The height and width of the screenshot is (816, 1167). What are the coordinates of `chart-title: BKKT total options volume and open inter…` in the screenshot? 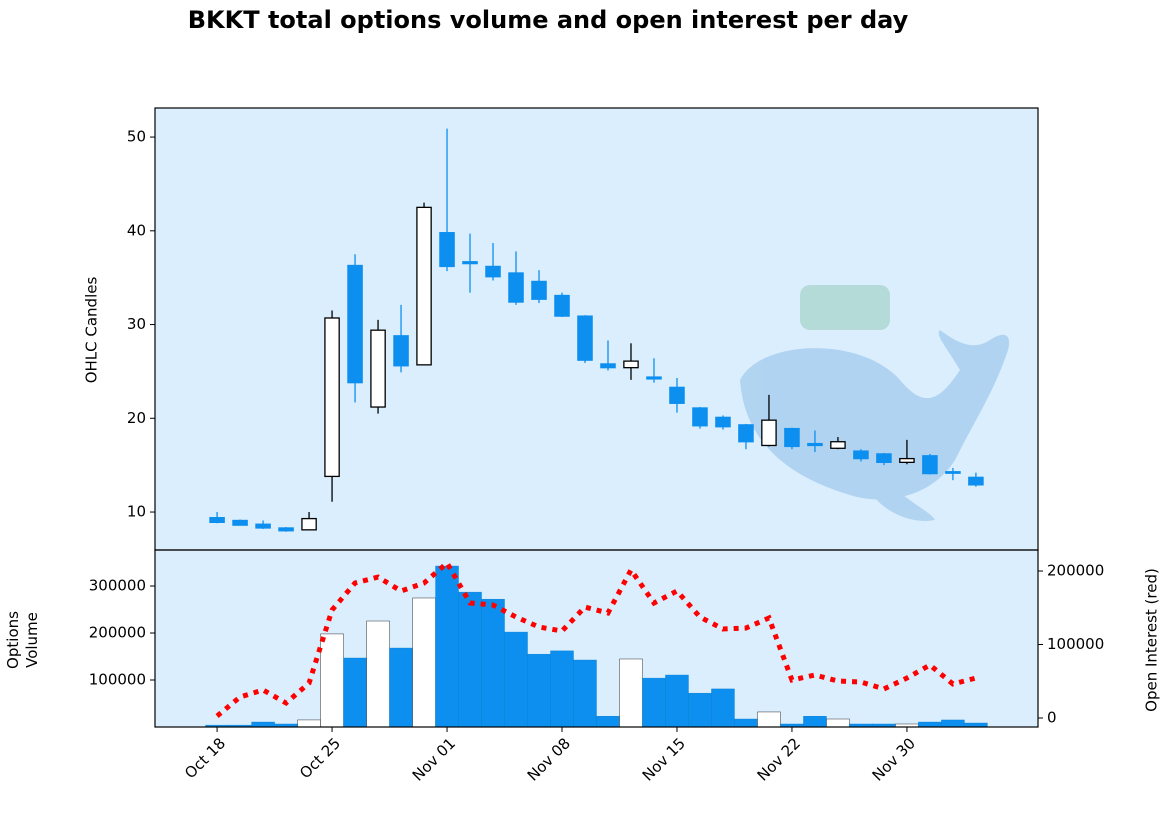 It's located at (548, 20).